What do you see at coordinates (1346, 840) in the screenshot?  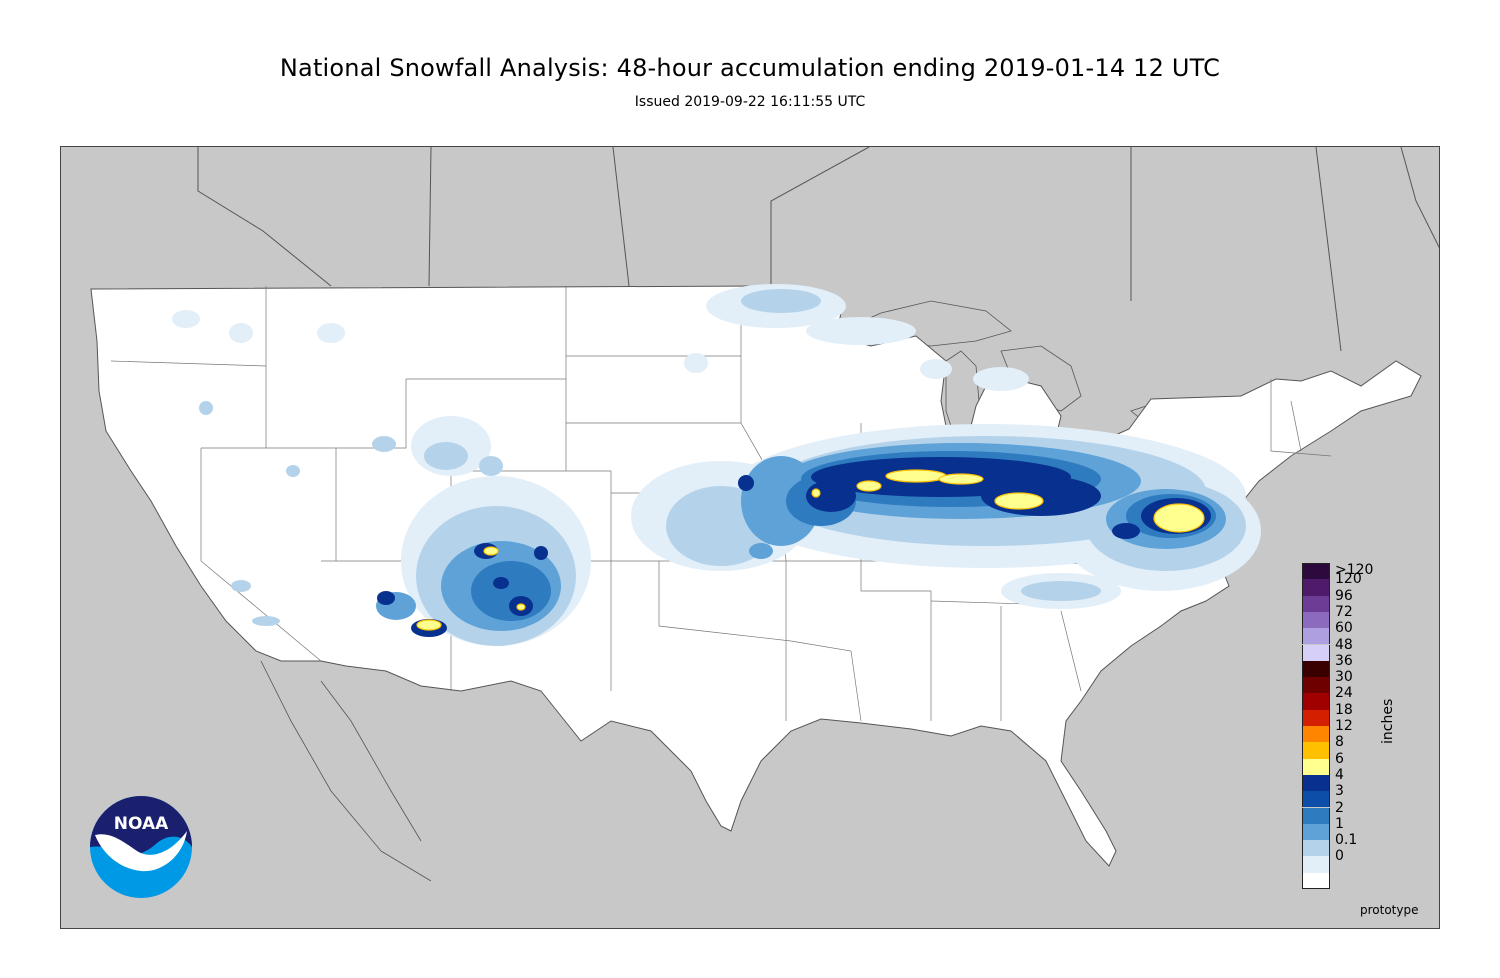 I see `legend-label: 0.1` at bounding box center [1346, 840].